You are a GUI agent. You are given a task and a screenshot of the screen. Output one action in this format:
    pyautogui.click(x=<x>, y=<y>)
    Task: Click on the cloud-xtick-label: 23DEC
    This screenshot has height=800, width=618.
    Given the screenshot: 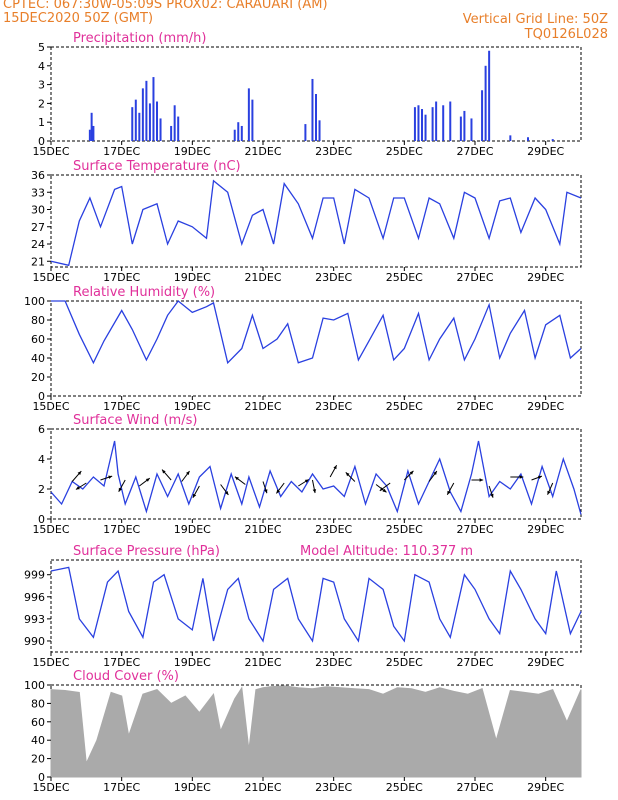 What is the action you would take?
    pyautogui.click(x=333, y=787)
    